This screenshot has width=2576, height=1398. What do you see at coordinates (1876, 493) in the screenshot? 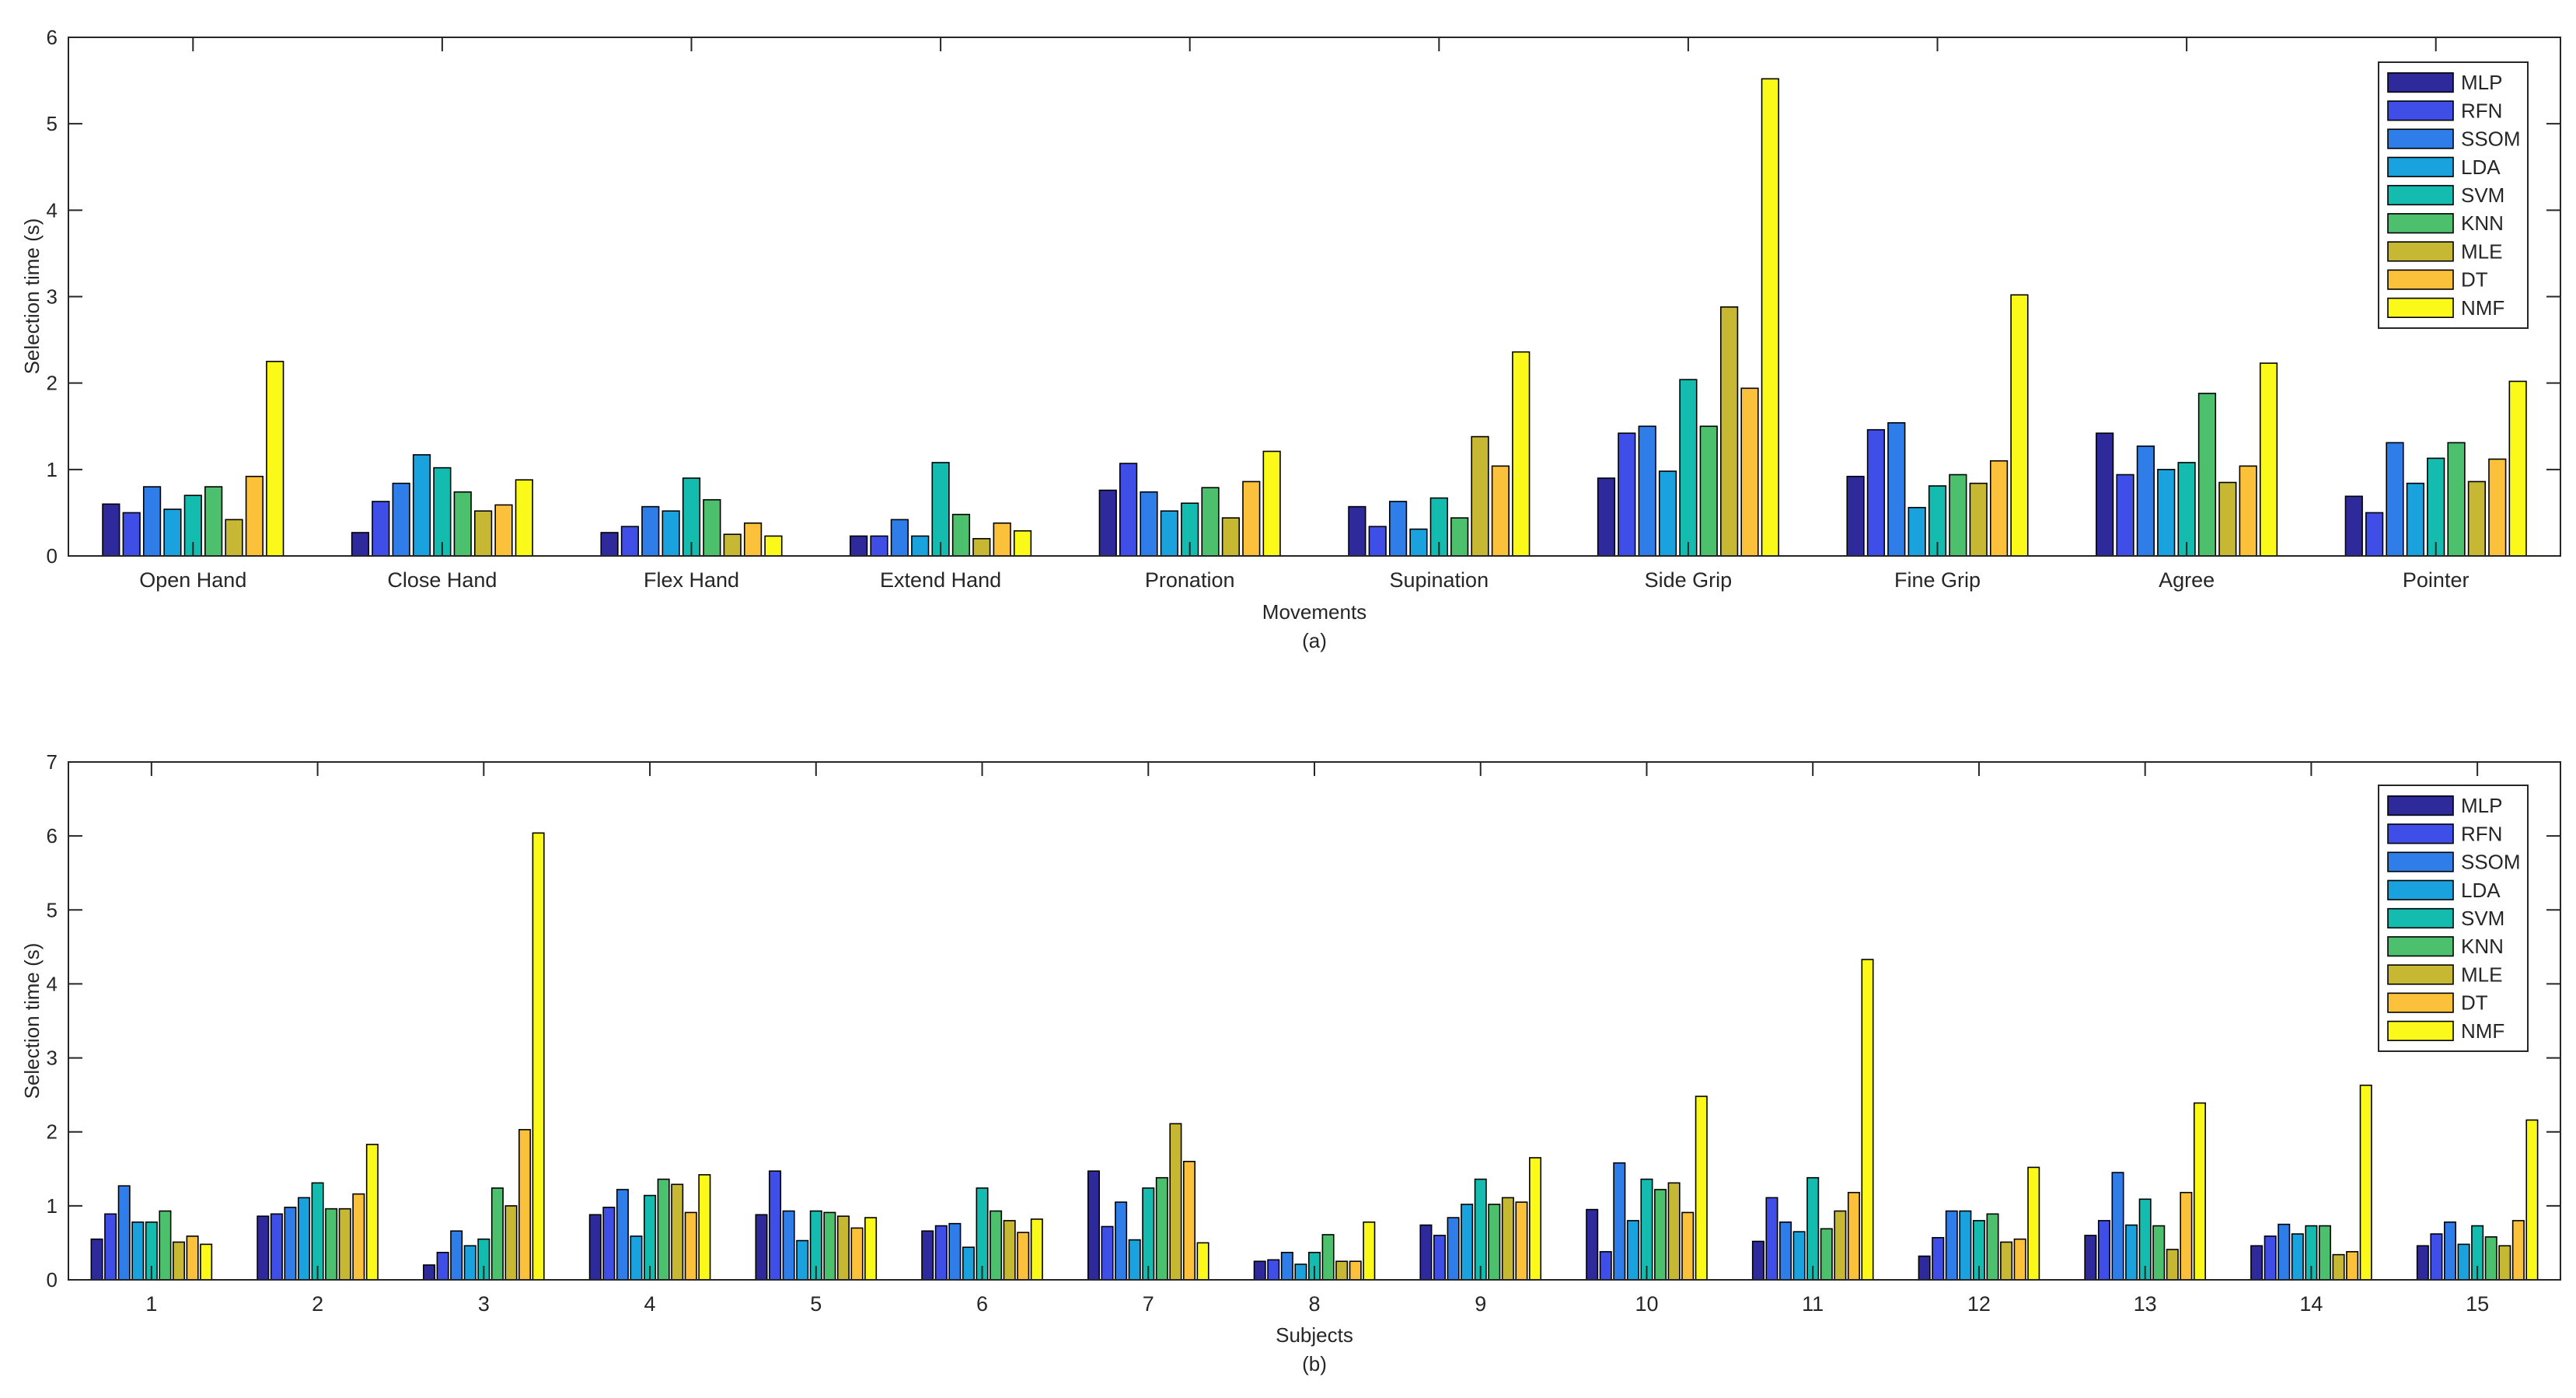
I see `bar-rfn-fine-grip` at bounding box center [1876, 493].